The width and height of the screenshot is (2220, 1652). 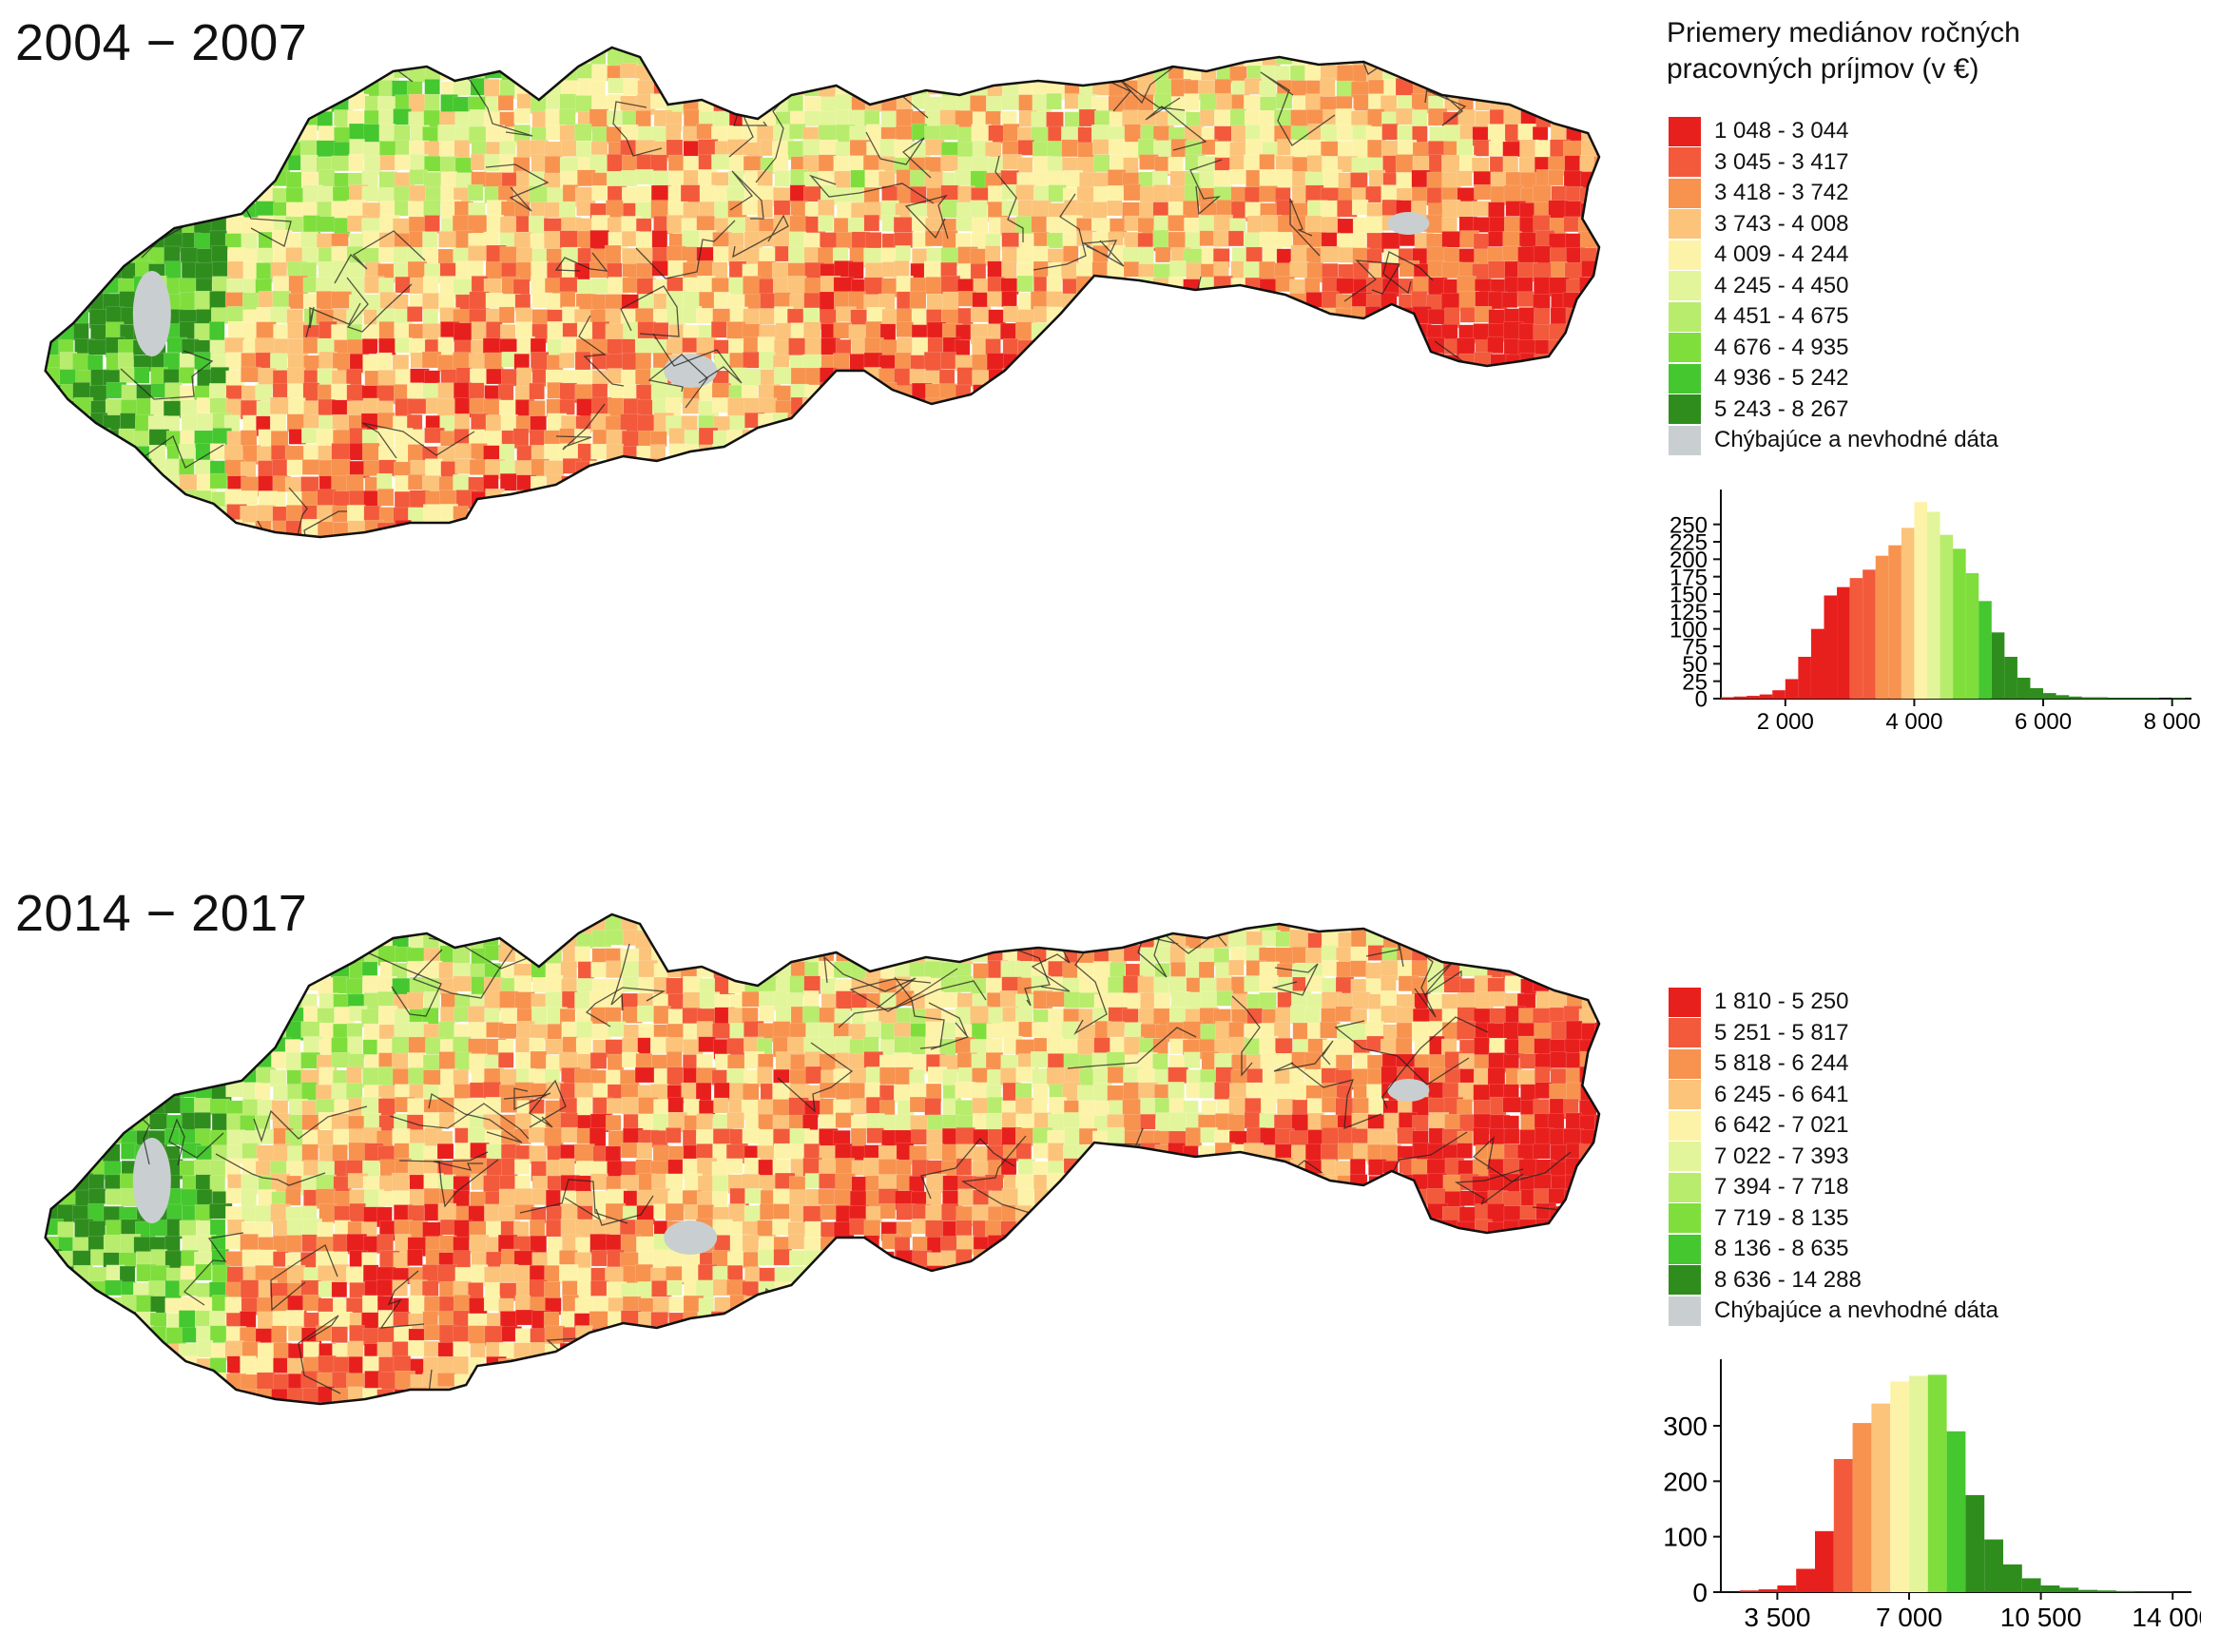 What do you see at coordinates (1689, 630) in the screenshot?
I see `y-tick-label: 100` at bounding box center [1689, 630].